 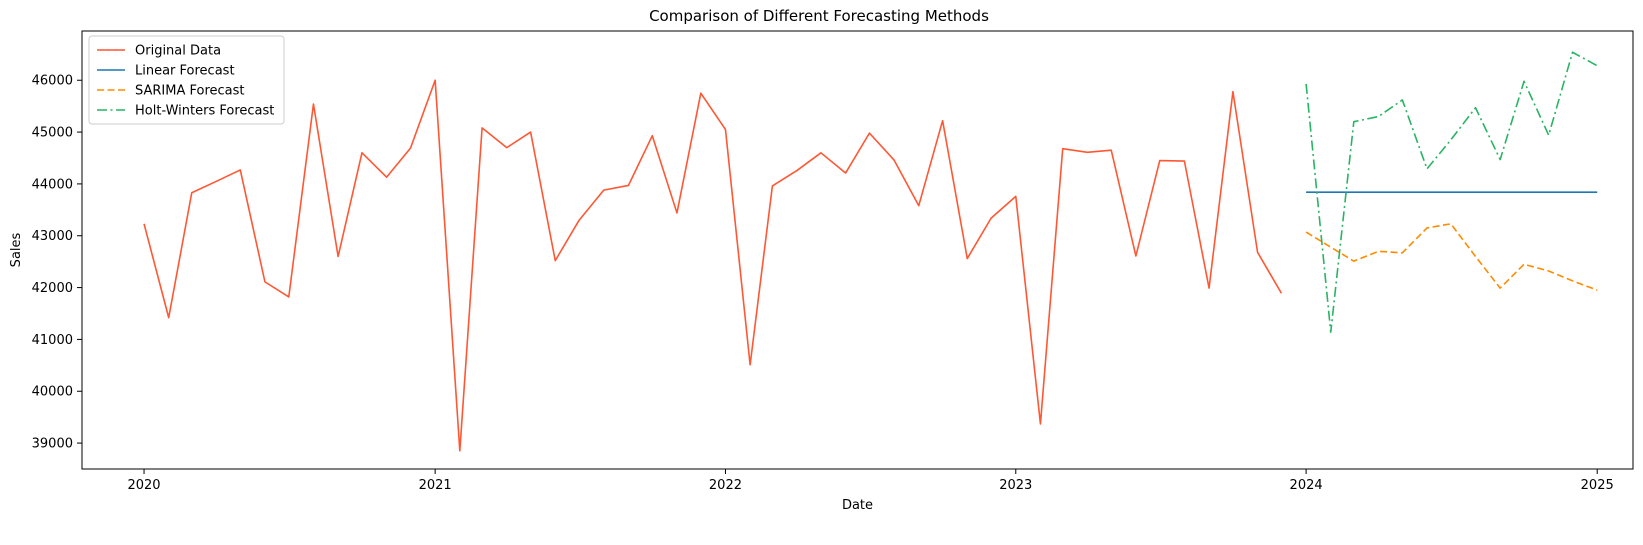 What do you see at coordinates (52, 392) in the screenshot?
I see `y-tick-label: 40000` at bounding box center [52, 392].